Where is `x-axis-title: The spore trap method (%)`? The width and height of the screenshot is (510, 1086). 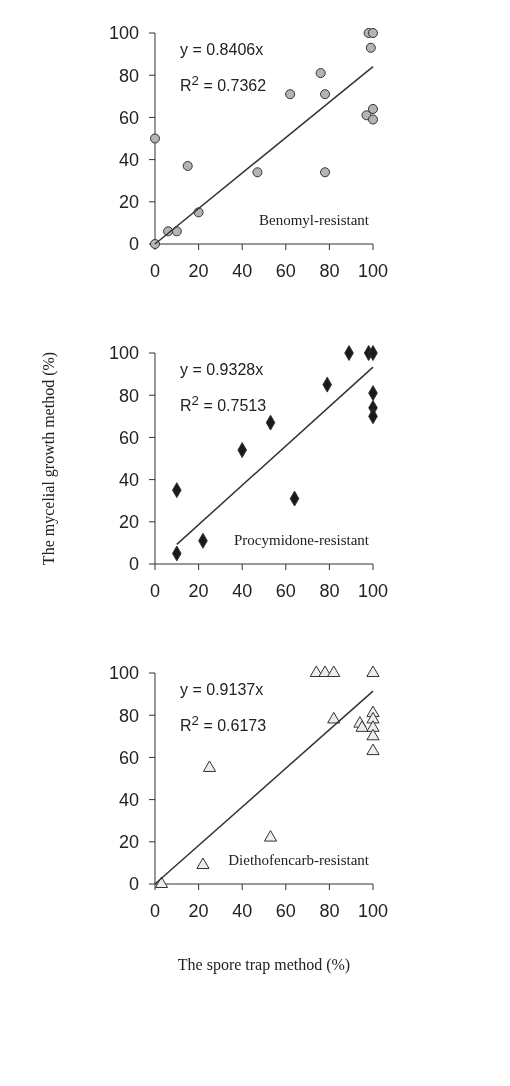 x-axis-title: The spore trap method (%) is located at coordinates (264, 965).